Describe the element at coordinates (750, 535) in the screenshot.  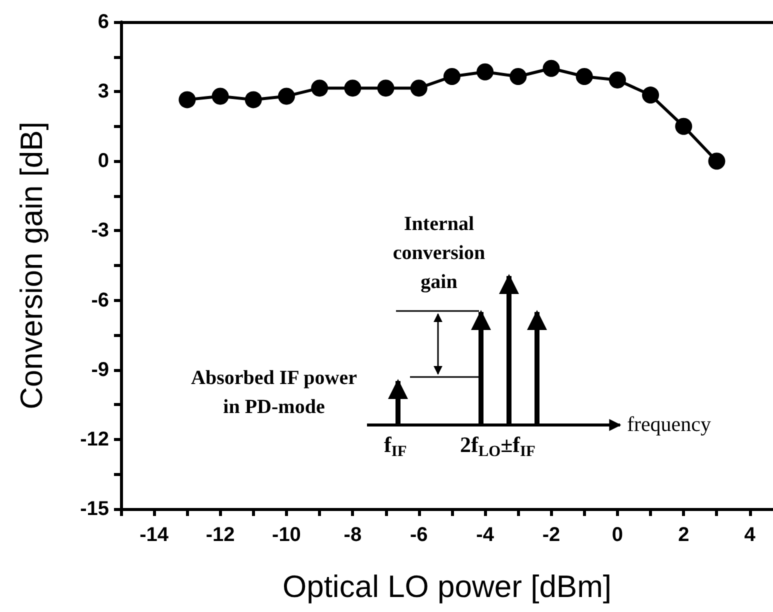
I see `x-tick-label: 4` at that location.